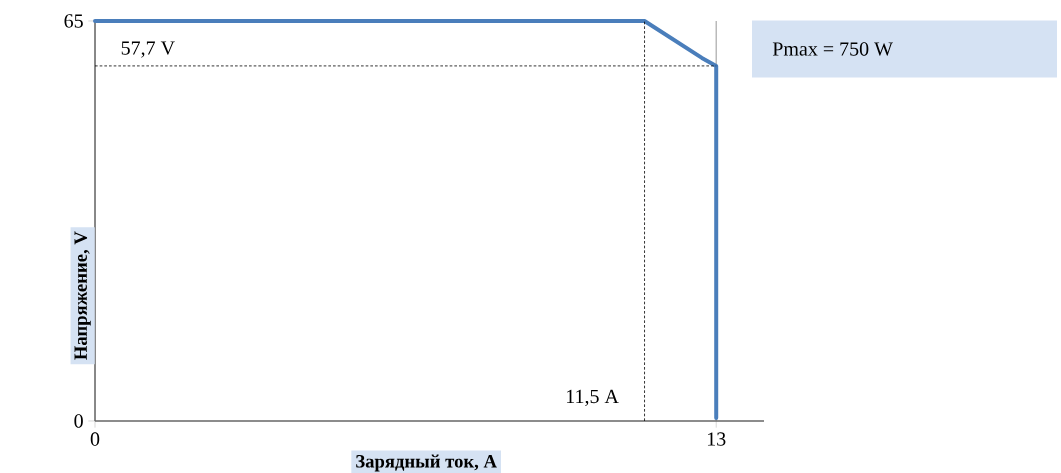 This screenshot has width=1061, height=473. I want to click on y-tick-label: 65, so click(73, 21).